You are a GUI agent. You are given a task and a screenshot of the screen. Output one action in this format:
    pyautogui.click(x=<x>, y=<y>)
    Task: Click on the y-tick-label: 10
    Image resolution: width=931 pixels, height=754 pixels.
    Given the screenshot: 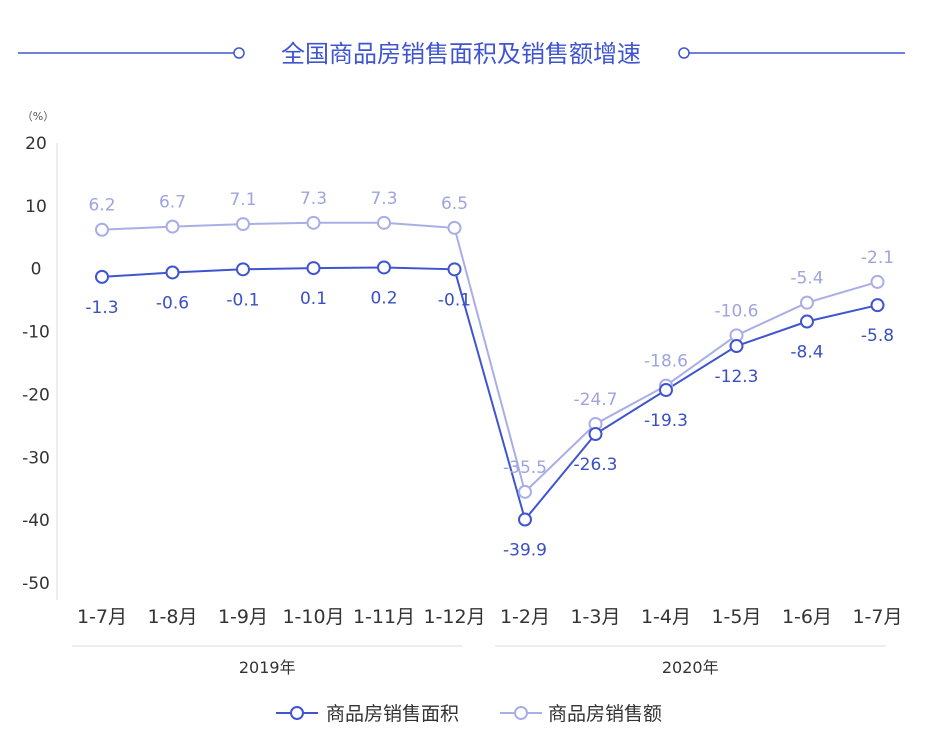 What is the action you would take?
    pyautogui.click(x=36, y=207)
    